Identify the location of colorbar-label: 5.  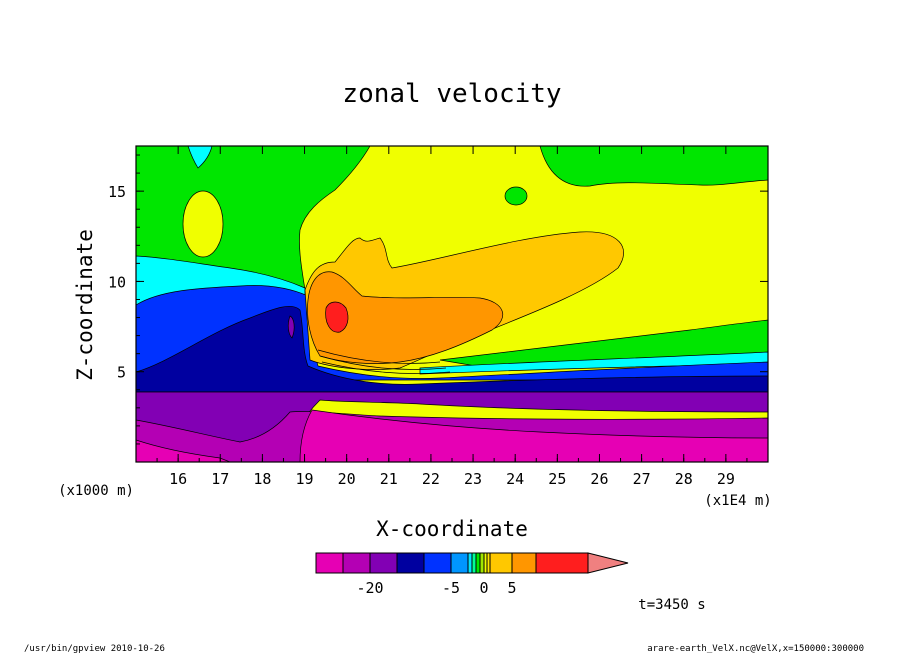
(511, 588).